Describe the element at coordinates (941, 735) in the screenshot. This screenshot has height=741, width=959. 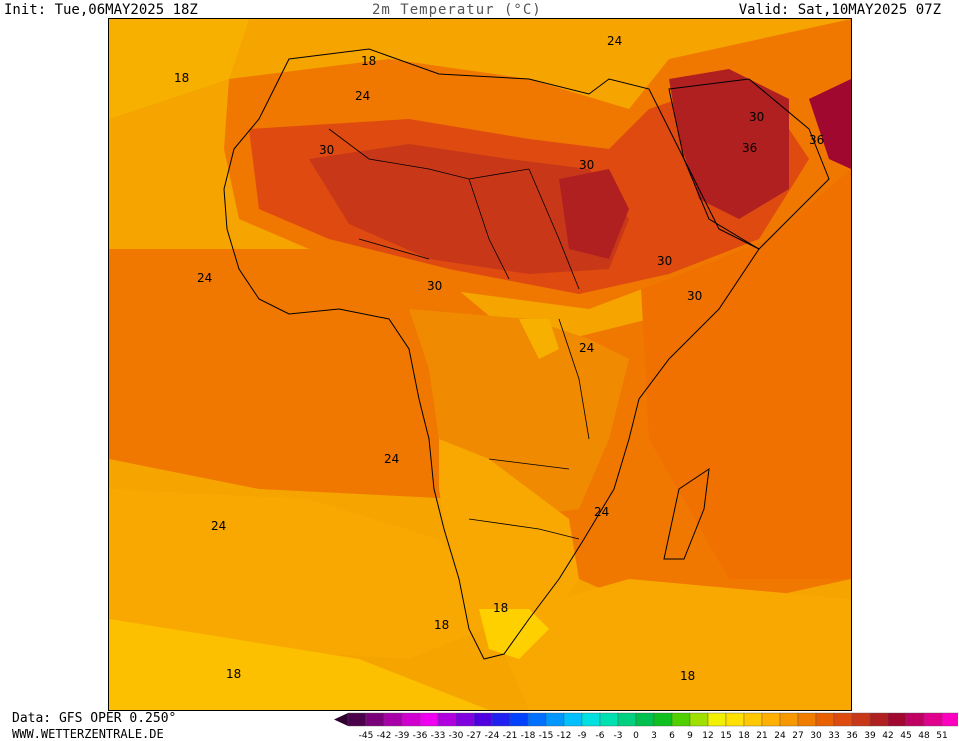
I see `colorbar-tick-label: 51` at that location.